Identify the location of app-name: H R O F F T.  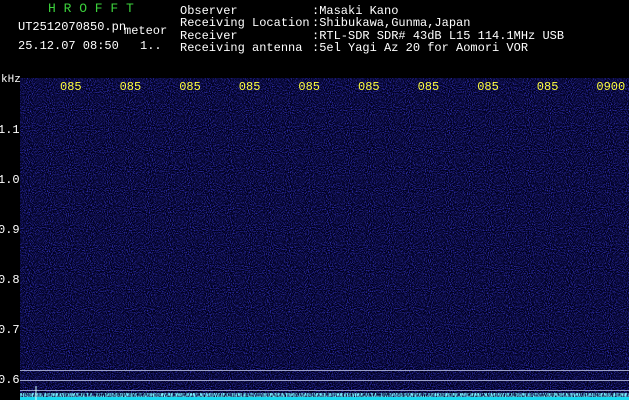
(91, 8).